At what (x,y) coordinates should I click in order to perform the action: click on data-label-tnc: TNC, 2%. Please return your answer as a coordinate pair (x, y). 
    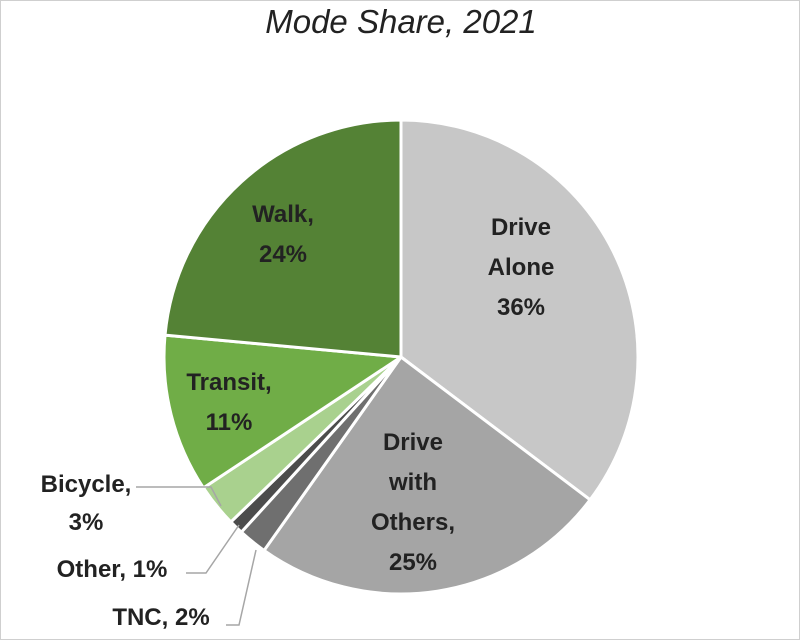
    Looking at the image, I should click on (160, 617).